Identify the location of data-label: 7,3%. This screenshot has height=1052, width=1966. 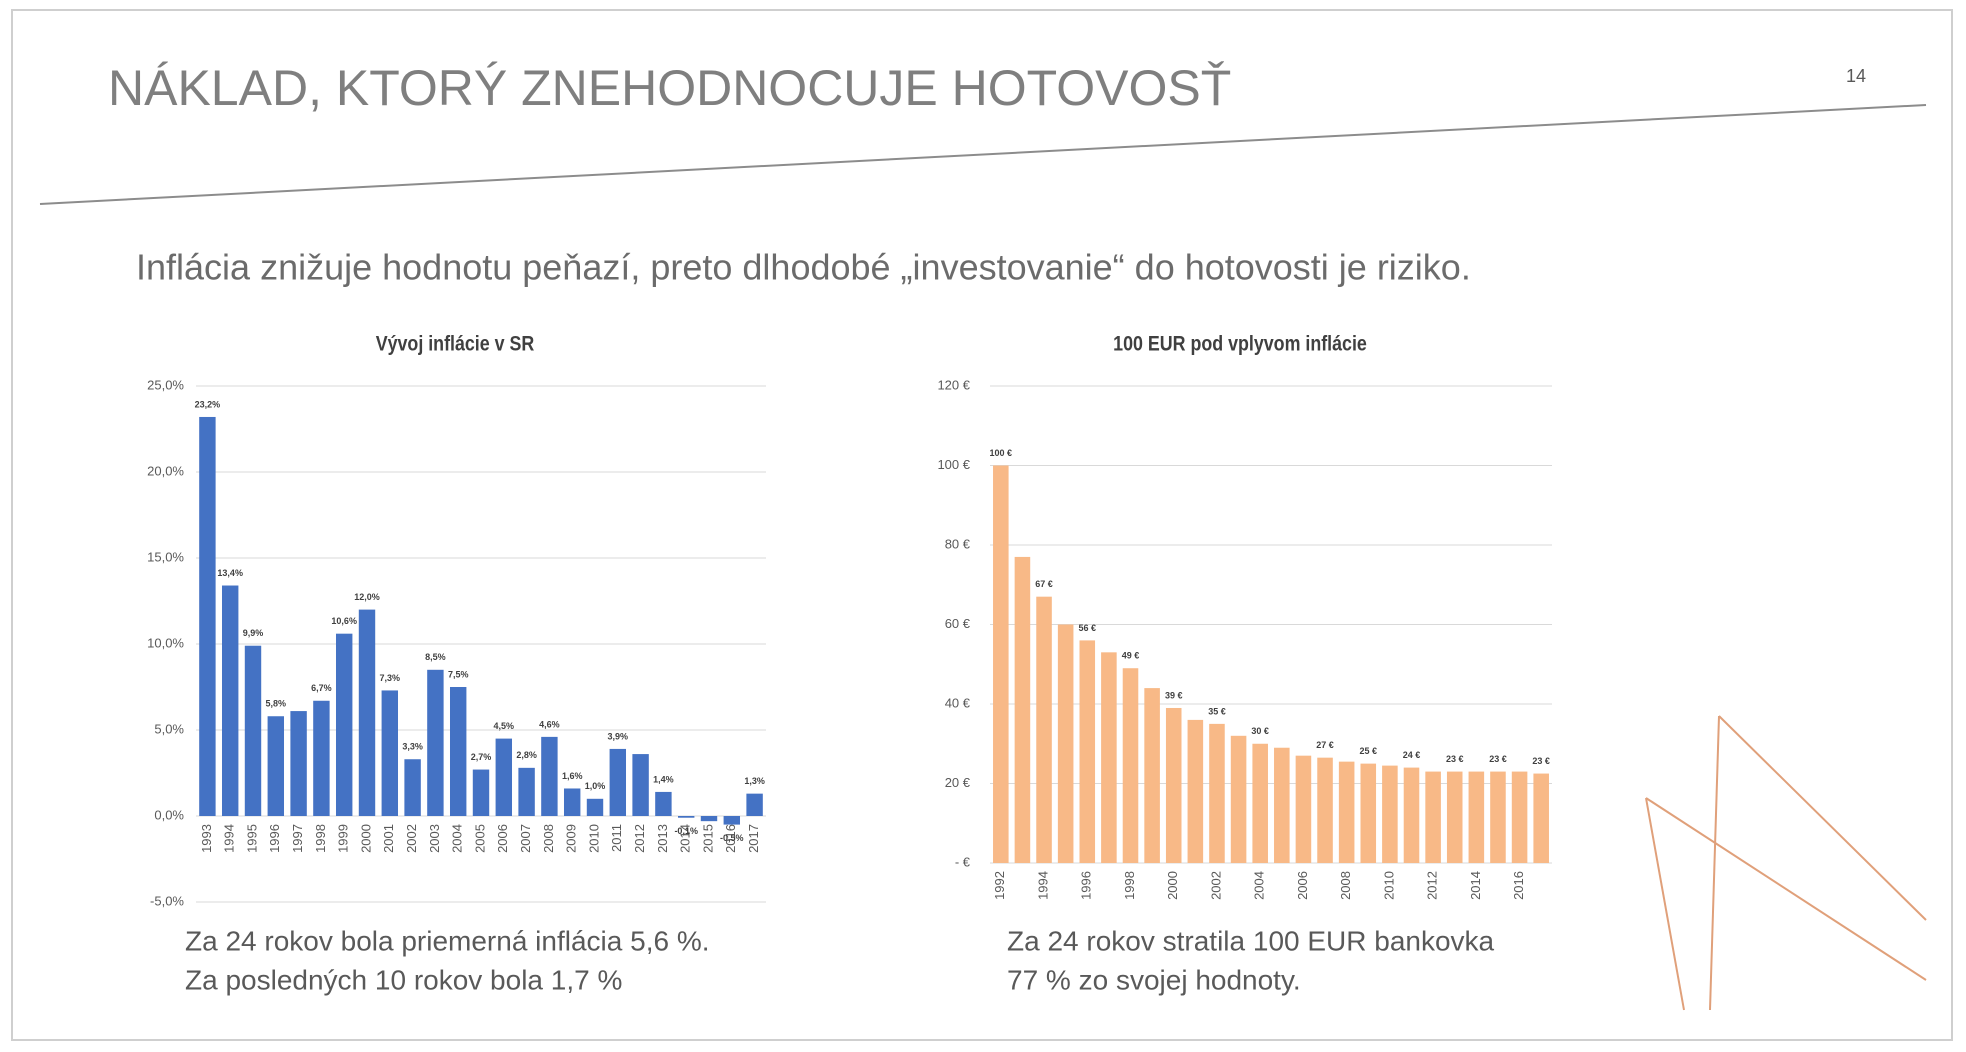
(390, 678).